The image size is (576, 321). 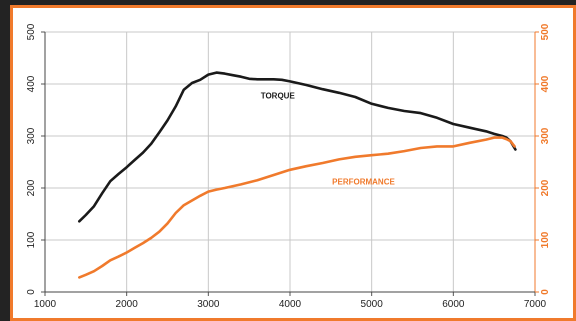 What do you see at coordinates (545, 187) in the screenshot?
I see `y-tick-label-right: 200` at bounding box center [545, 187].